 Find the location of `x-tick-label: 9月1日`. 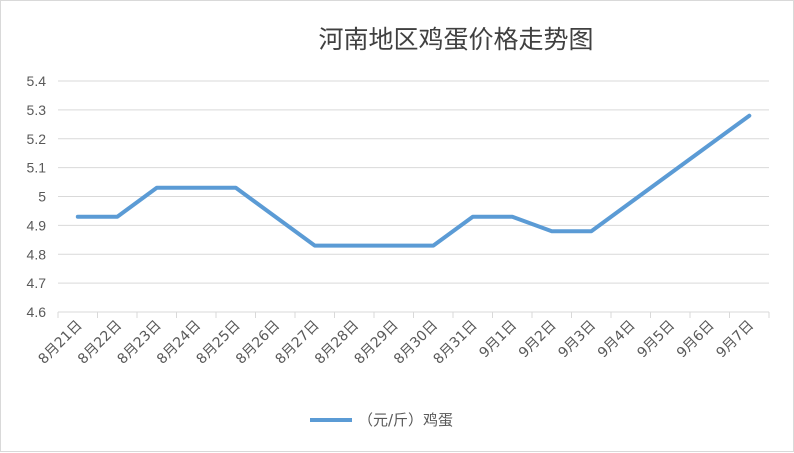

x-tick-label: 9月1日 is located at coordinates (498, 340).